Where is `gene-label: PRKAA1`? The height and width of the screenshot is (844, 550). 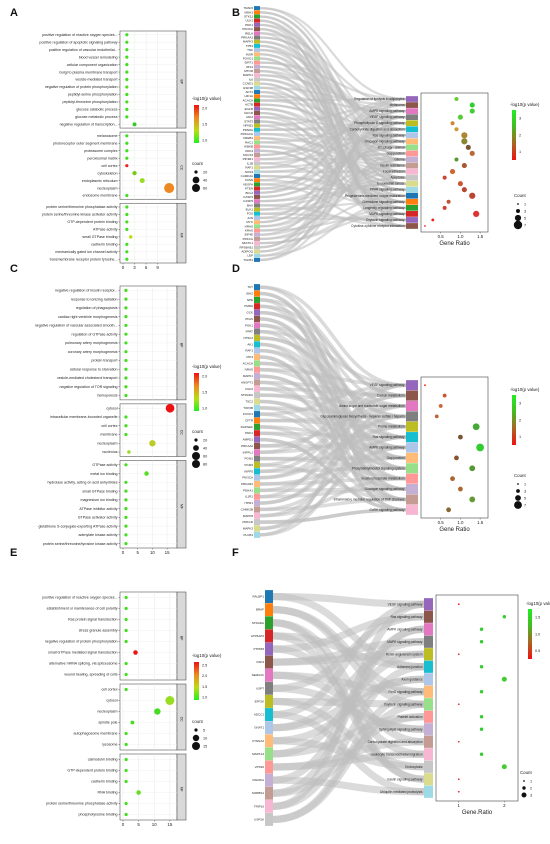 gene-label: PRKAA1 is located at coordinates (247, 37).